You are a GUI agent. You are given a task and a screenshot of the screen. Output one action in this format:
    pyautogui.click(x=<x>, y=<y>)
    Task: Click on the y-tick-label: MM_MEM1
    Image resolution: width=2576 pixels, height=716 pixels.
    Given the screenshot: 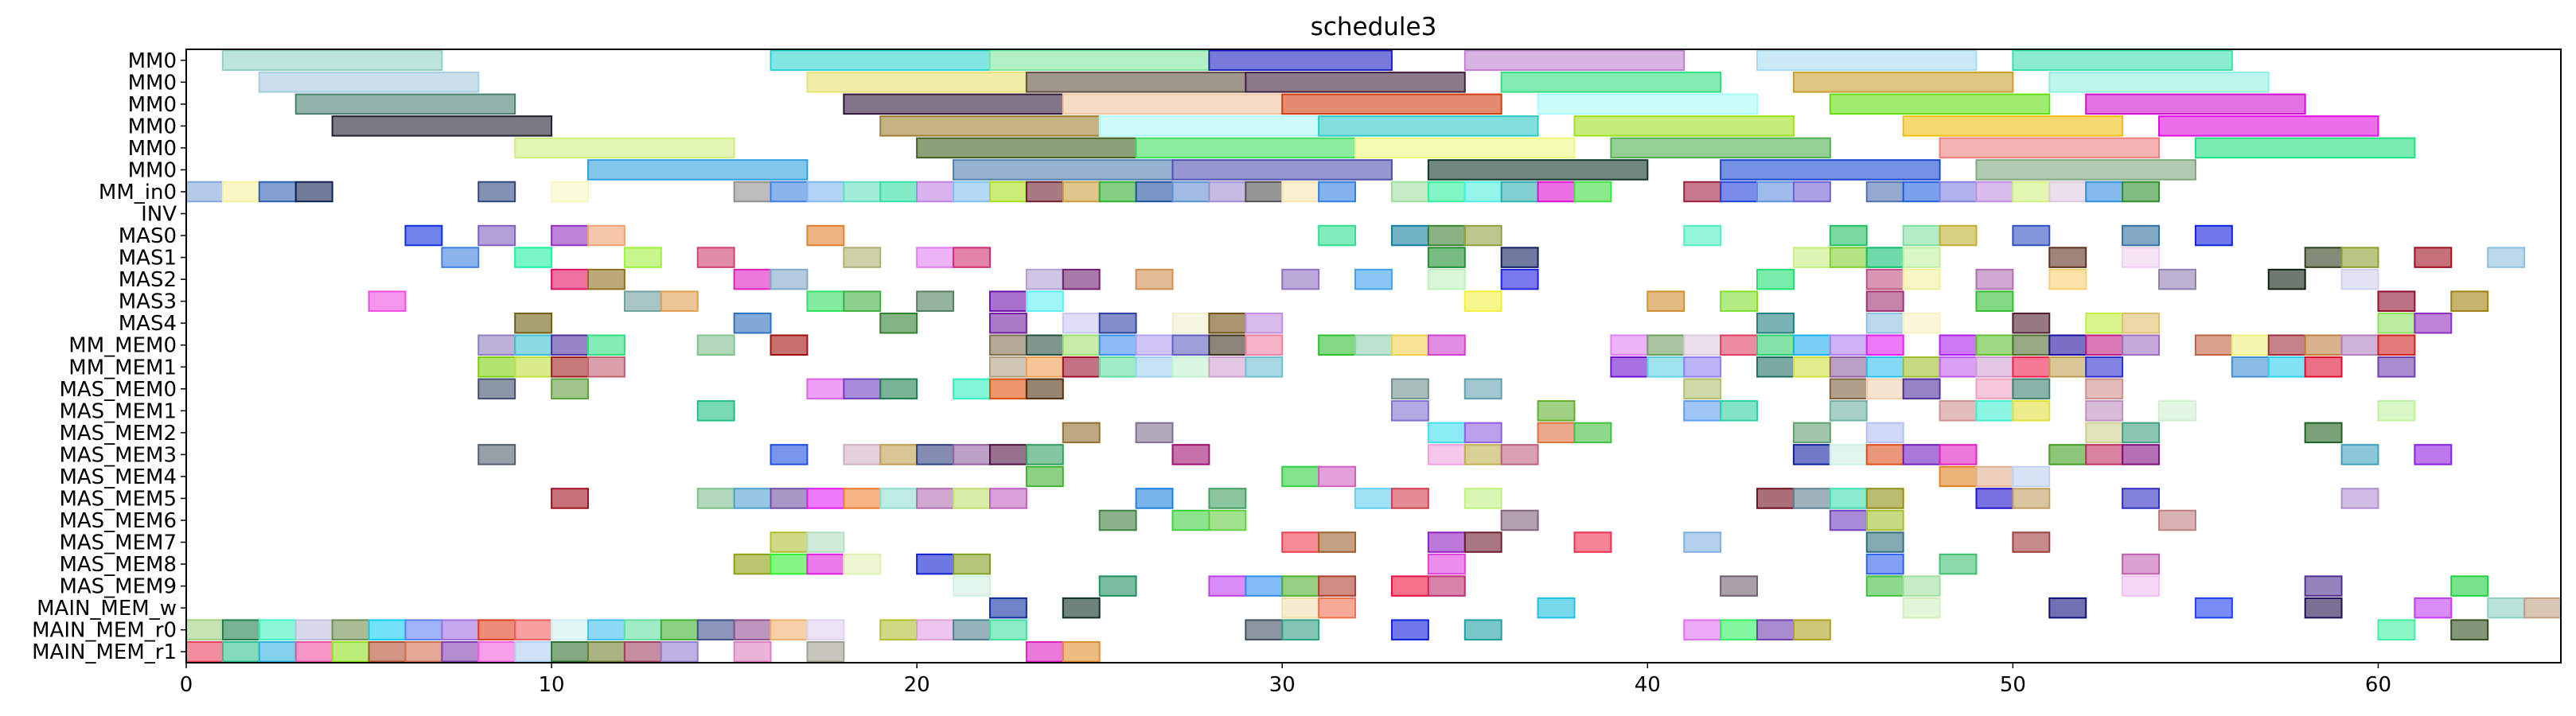 What is the action you would take?
    pyautogui.click(x=122, y=368)
    